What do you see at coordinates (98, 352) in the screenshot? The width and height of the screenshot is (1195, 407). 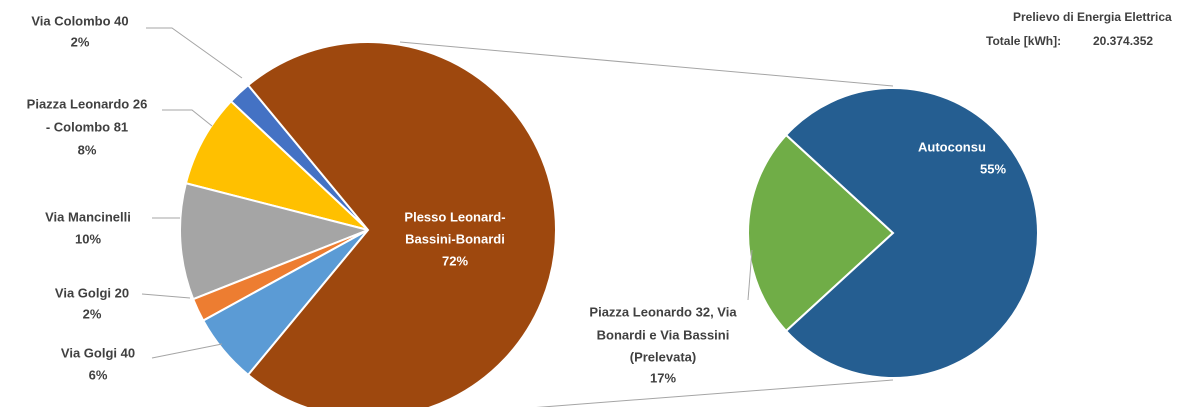 I see `slice-label: Via Golgi 40` at bounding box center [98, 352].